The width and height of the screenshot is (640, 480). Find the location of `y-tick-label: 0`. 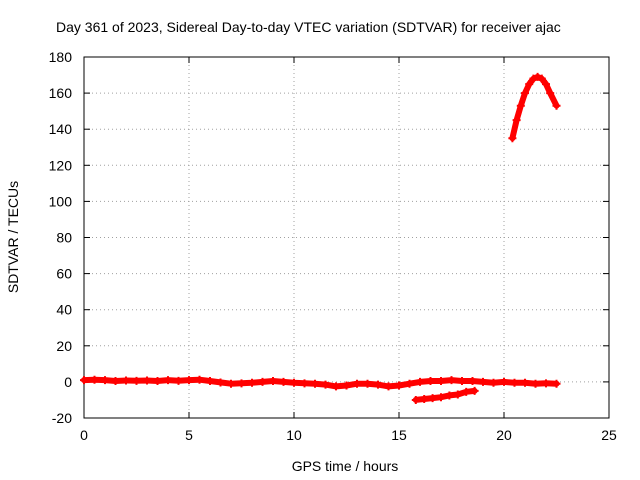

y-tick-label: 0 is located at coordinates (68, 382).